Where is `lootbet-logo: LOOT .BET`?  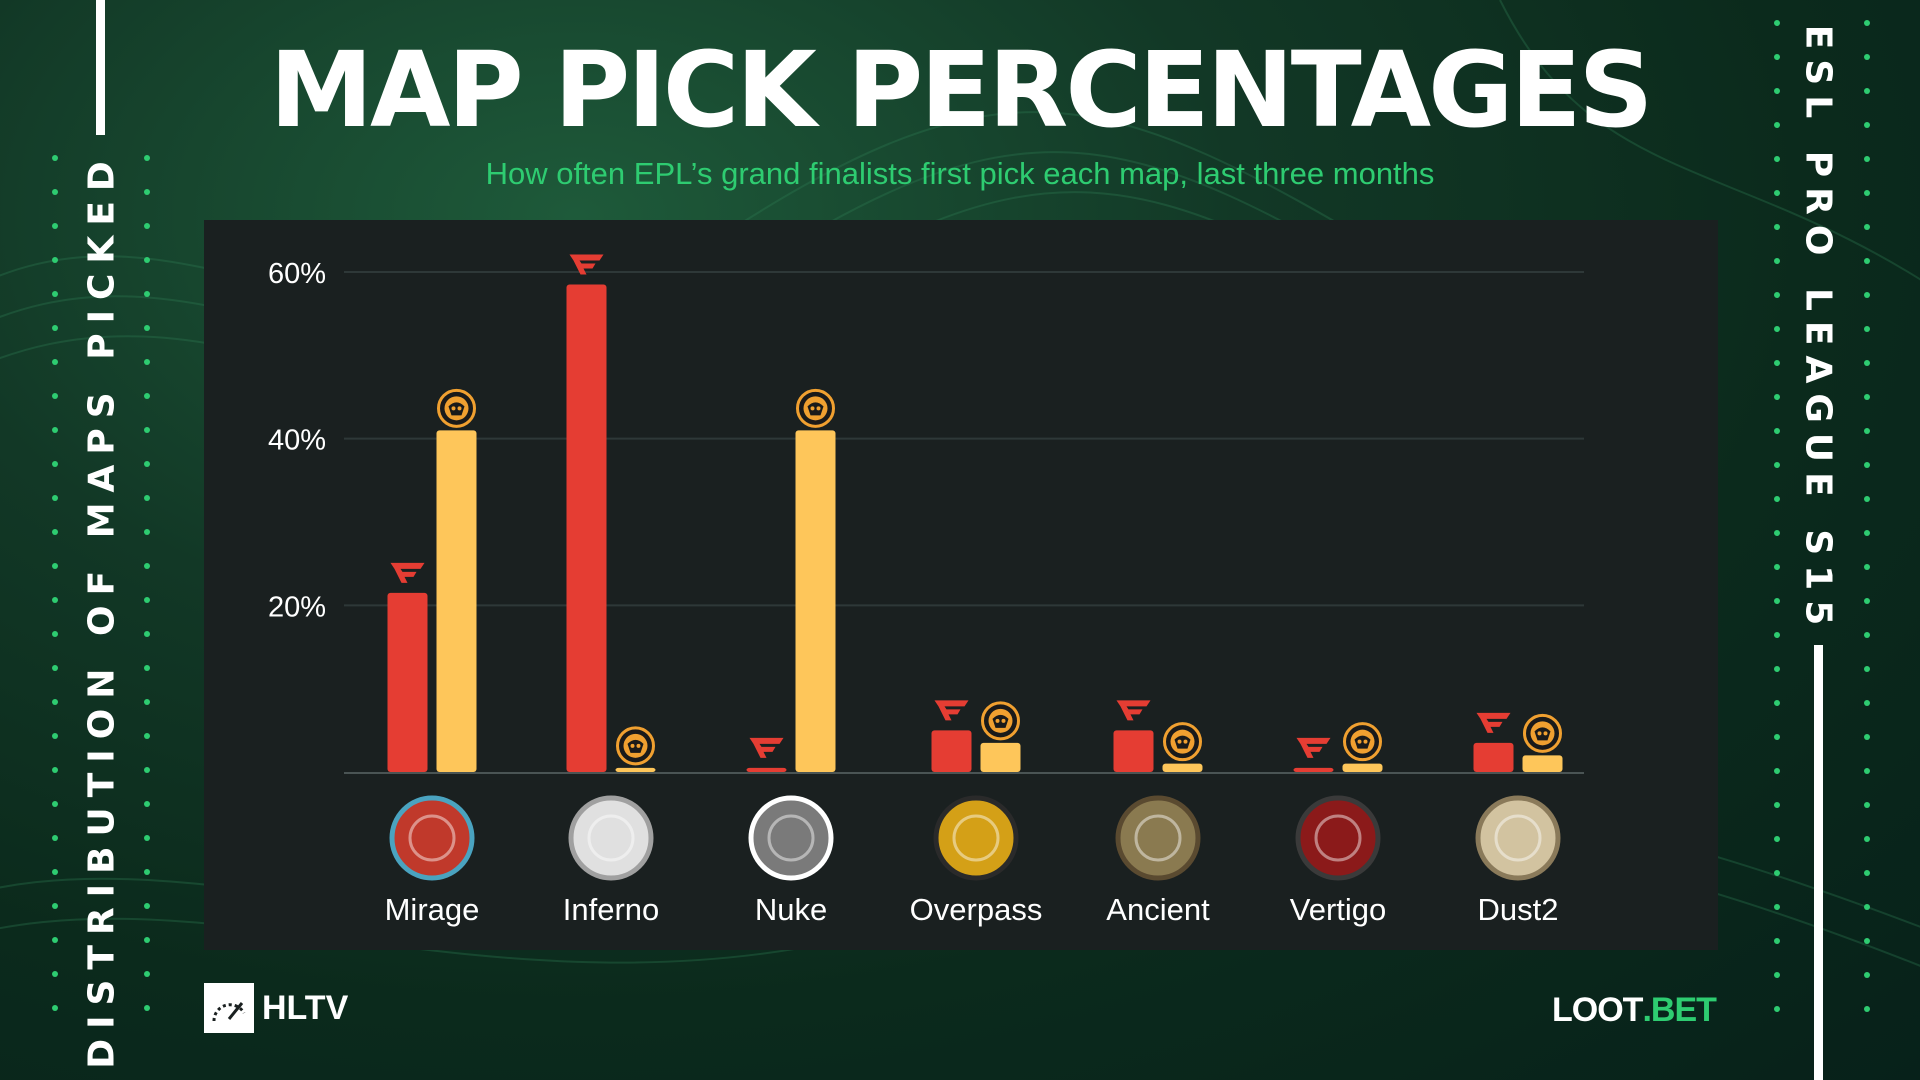 lootbet-logo: LOOT .BET is located at coordinates (1634, 1010).